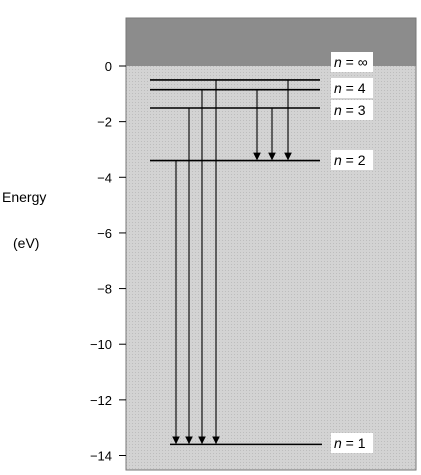  I want to click on level-label: n = 2, so click(350, 160).